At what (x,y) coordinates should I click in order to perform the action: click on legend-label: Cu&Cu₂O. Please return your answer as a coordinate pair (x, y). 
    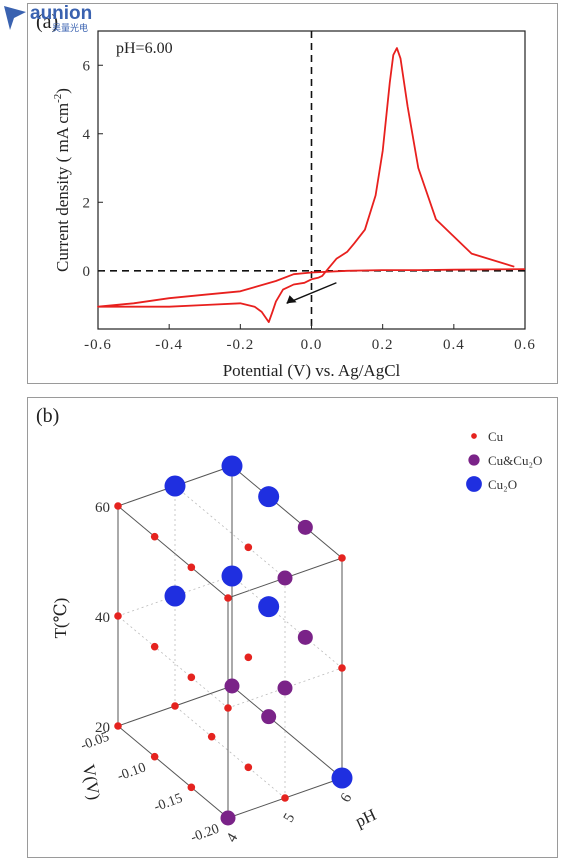
    Looking at the image, I should click on (515, 460).